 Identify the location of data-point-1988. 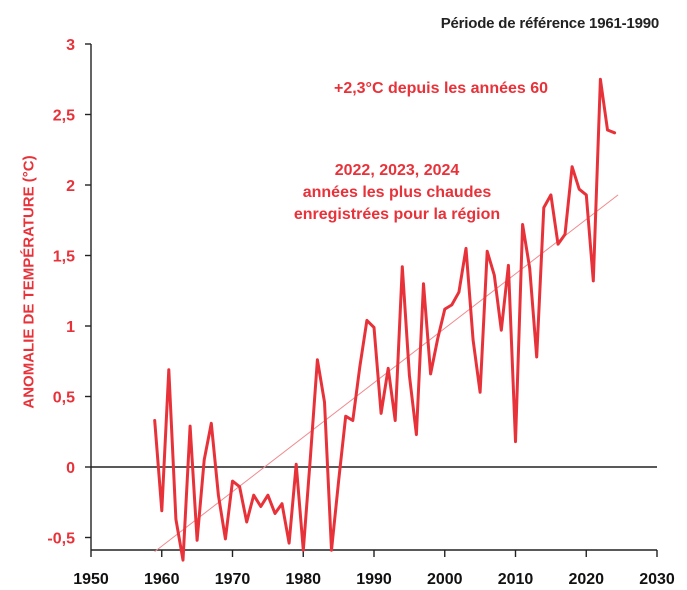
(360, 367).